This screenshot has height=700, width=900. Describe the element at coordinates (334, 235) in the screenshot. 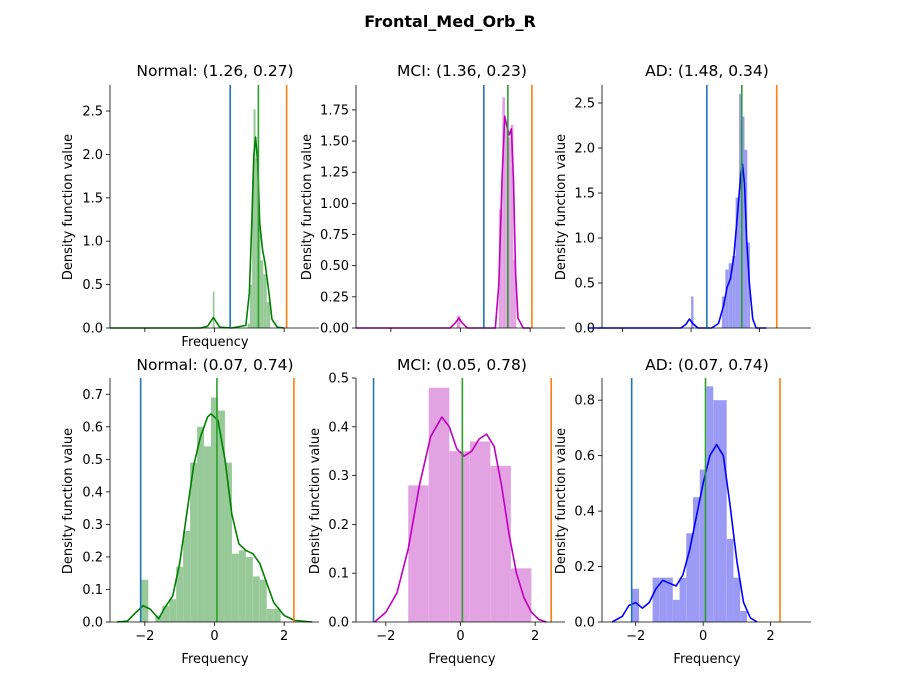

I see `y-tick-label: 0.75` at that location.